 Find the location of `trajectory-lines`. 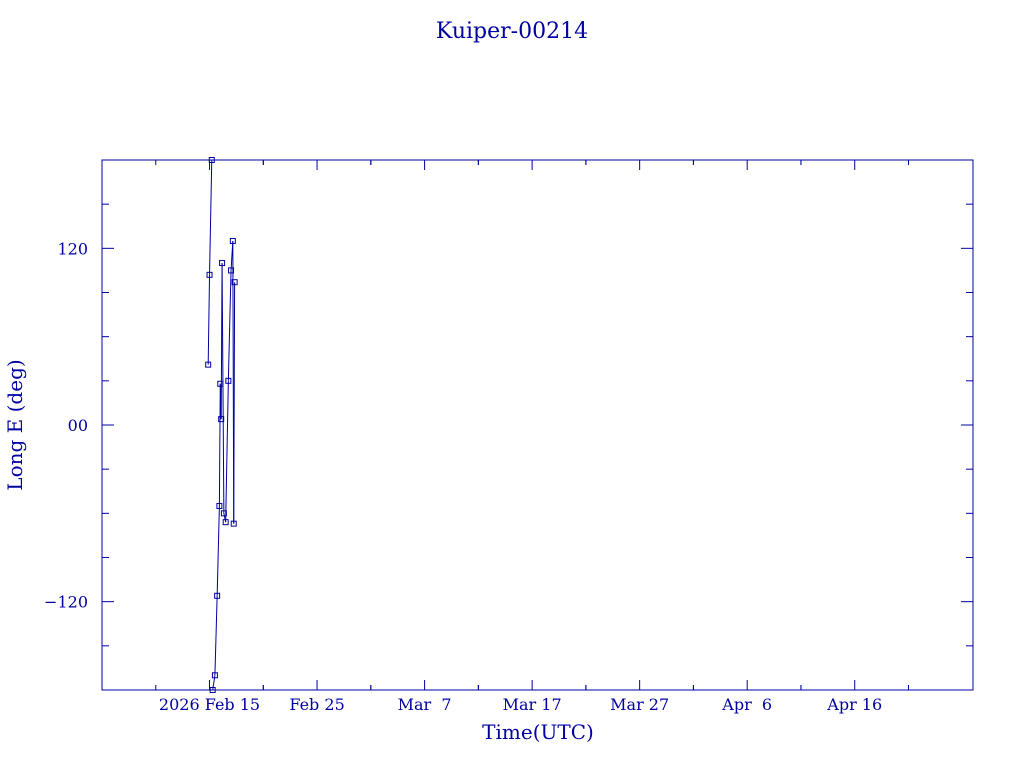

trajectory-lines is located at coordinates (221, 425).